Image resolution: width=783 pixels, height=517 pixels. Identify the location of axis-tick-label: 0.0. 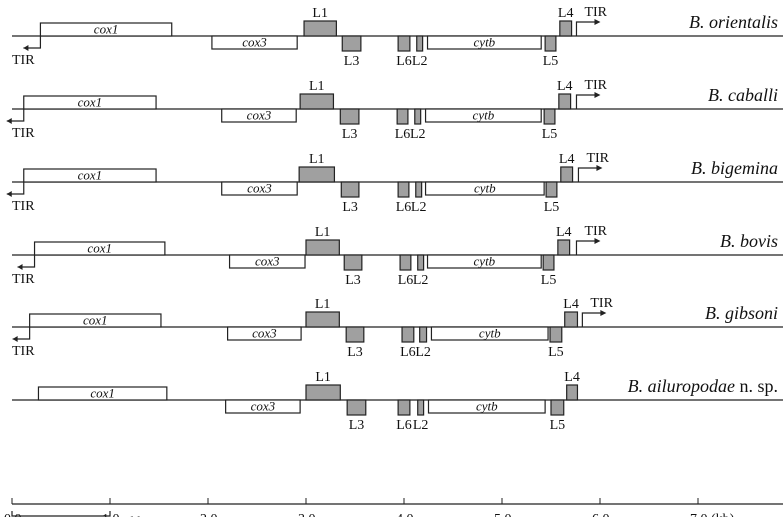
(13, 514).